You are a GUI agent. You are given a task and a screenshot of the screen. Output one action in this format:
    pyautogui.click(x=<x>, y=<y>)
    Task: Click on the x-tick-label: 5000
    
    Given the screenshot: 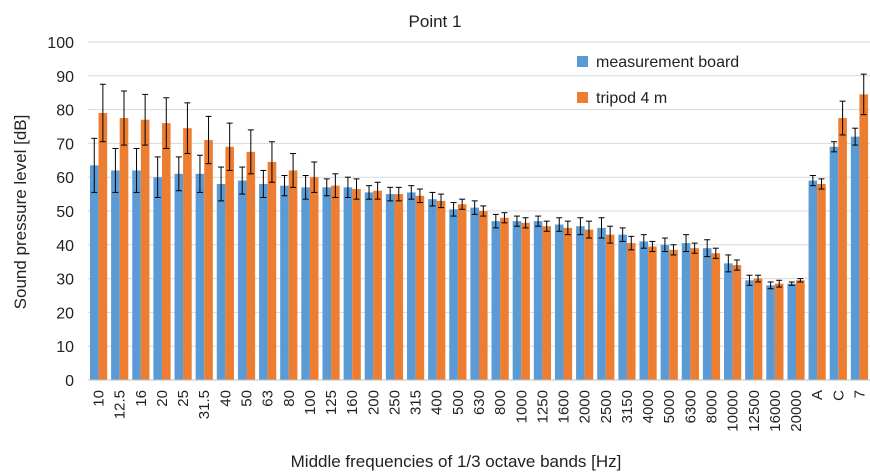 What is the action you would take?
    pyautogui.click(x=669, y=406)
    